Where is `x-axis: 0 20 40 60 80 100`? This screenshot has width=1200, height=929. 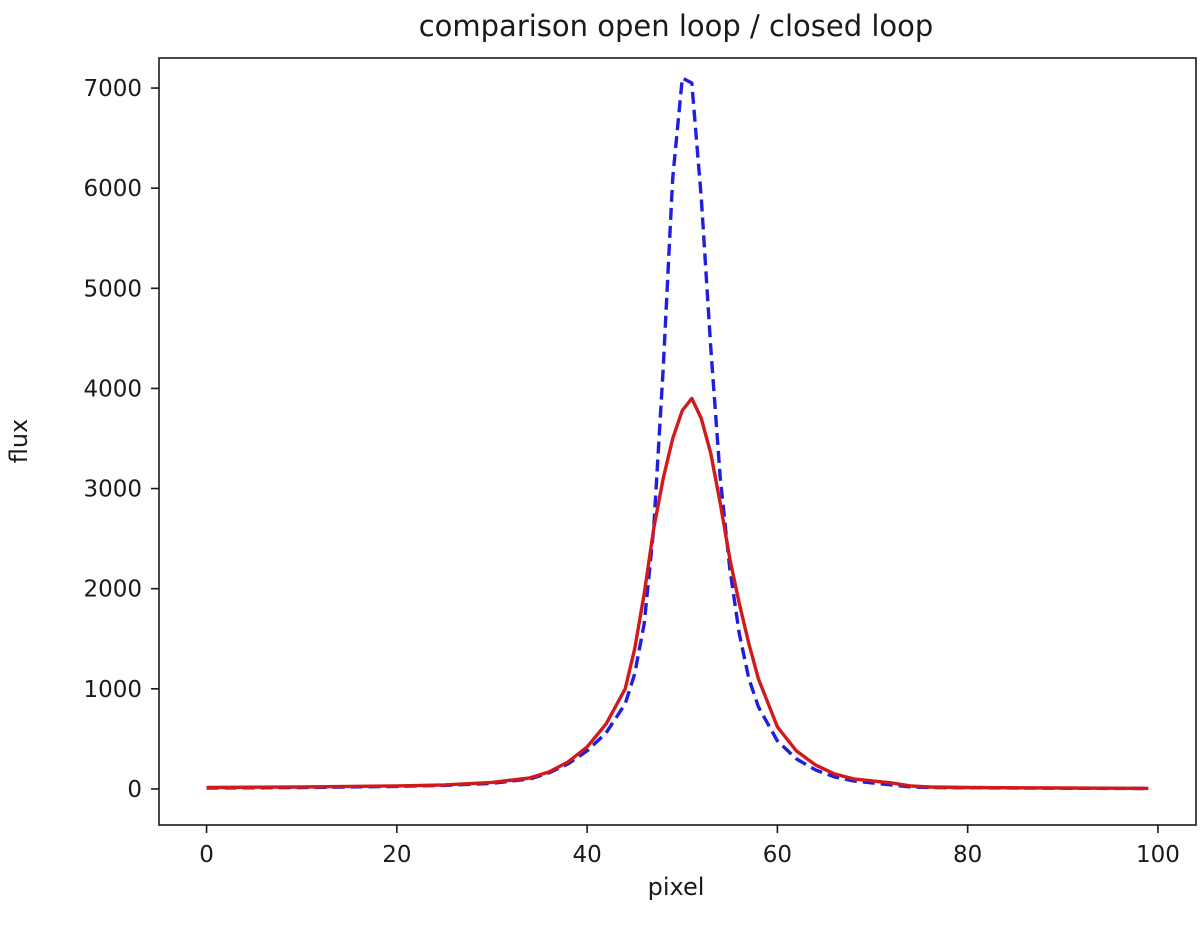 x-axis: 0 20 40 60 80 100 is located at coordinates (689, 846).